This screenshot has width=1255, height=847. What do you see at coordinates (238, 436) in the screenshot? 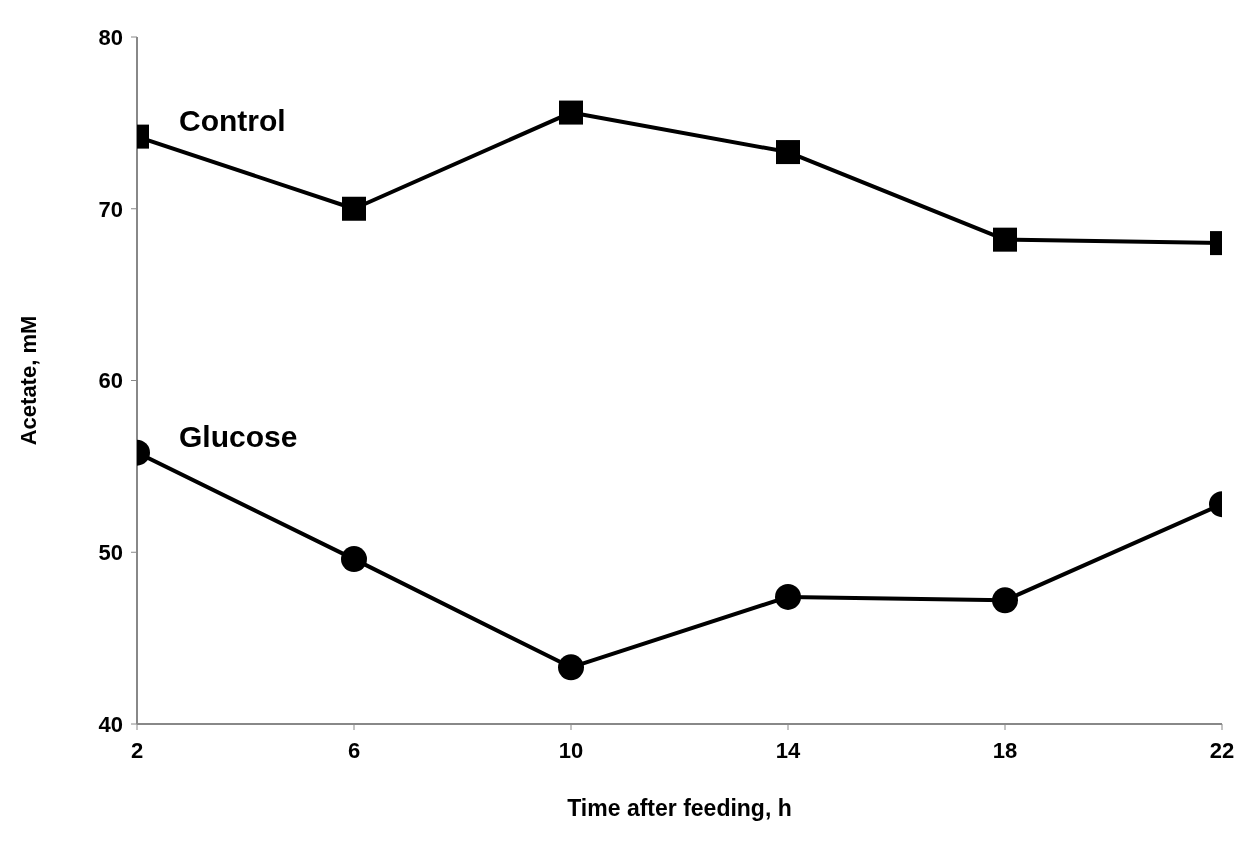
I see `series-label: Glucose` at bounding box center [238, 436].